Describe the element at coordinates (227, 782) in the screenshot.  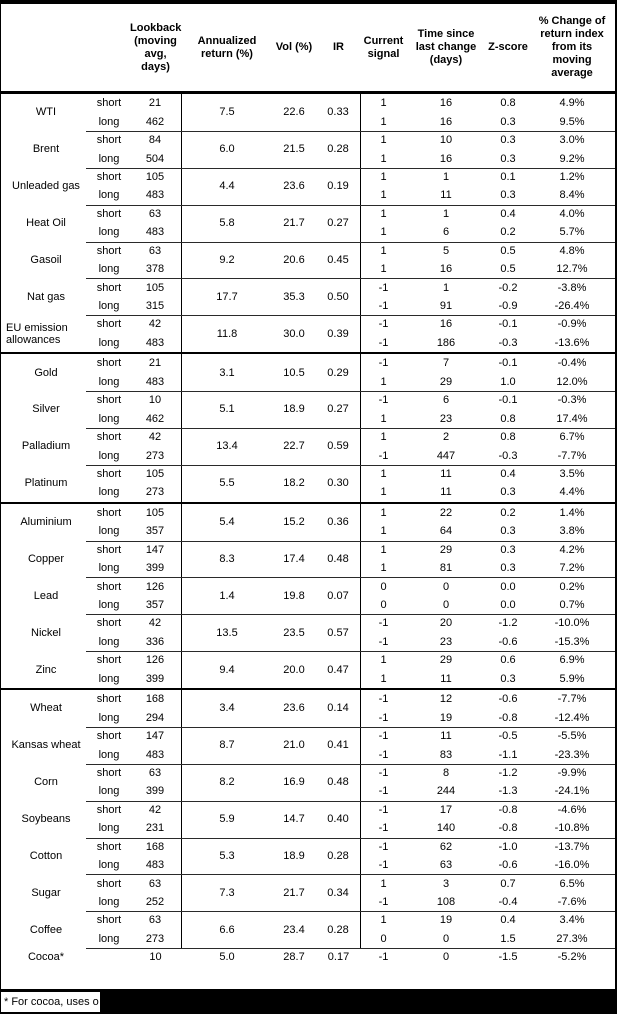
I see `cell-annualized-return: 8.2` at that location.